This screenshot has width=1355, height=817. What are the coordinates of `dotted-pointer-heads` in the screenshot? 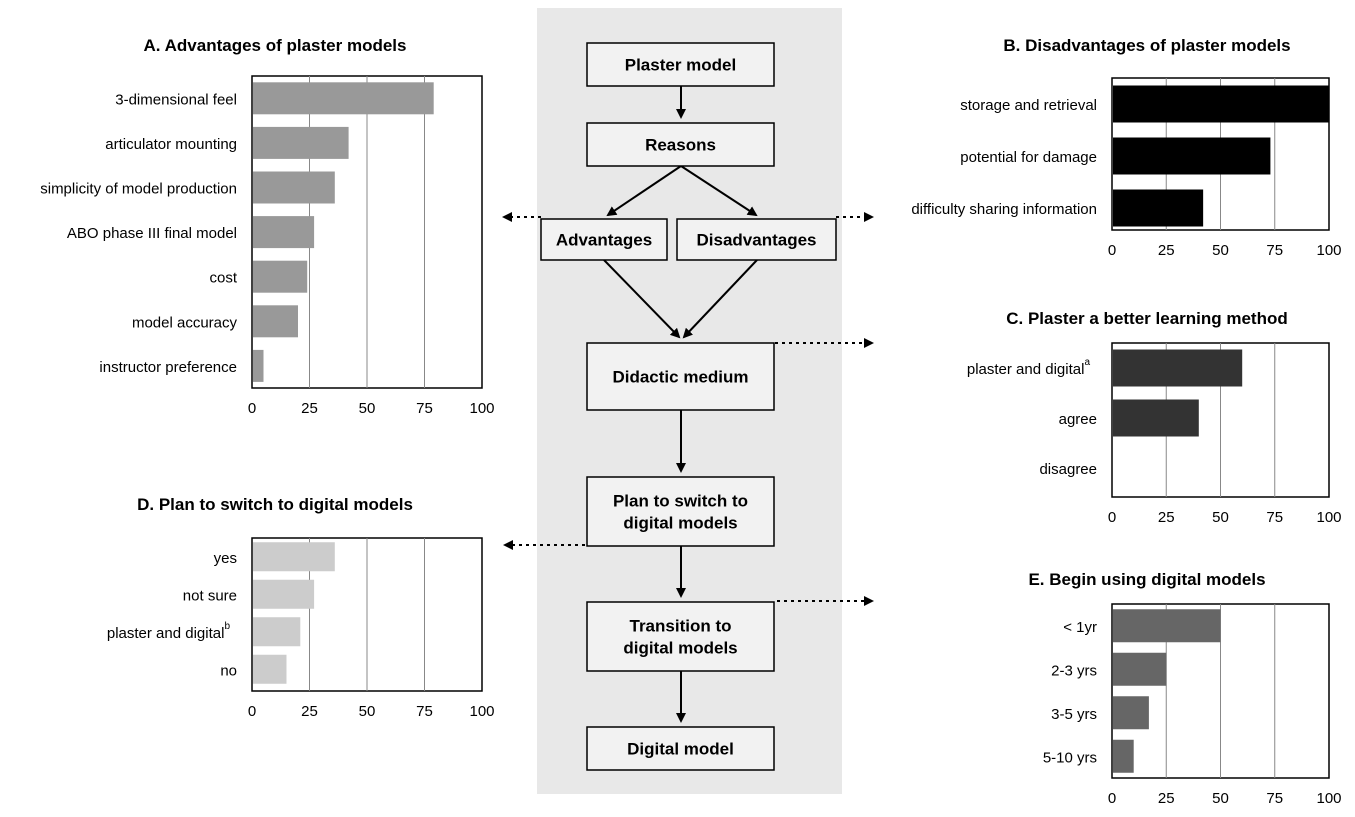 It's located at (688, 409).